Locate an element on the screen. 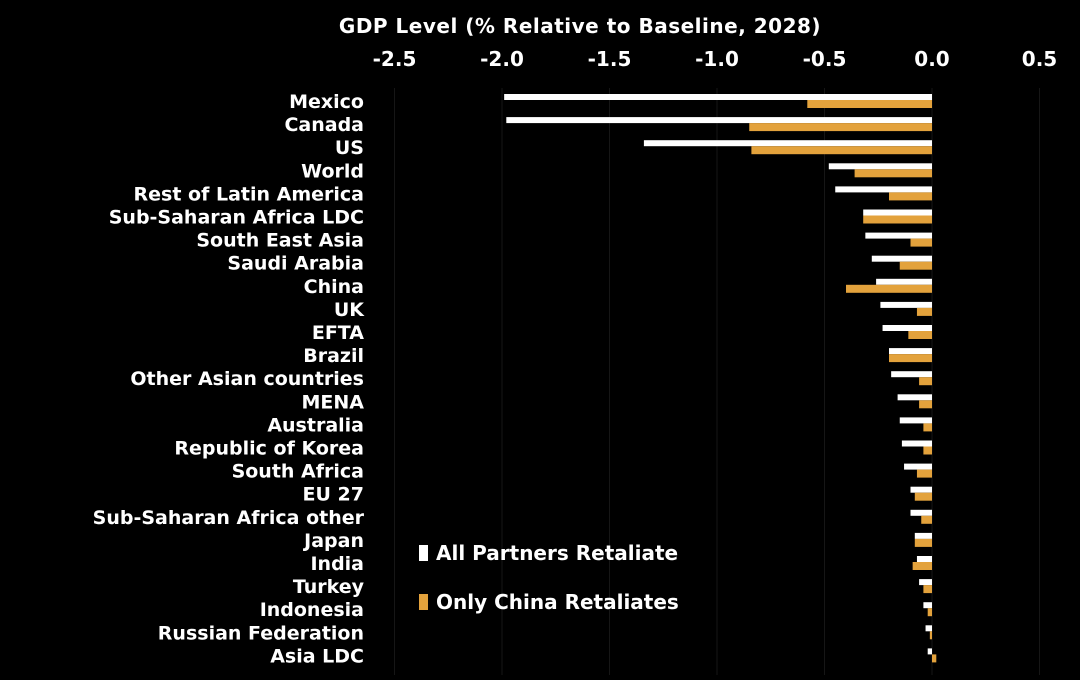  category-label: South East Asia is located at coordinates (280, 241).